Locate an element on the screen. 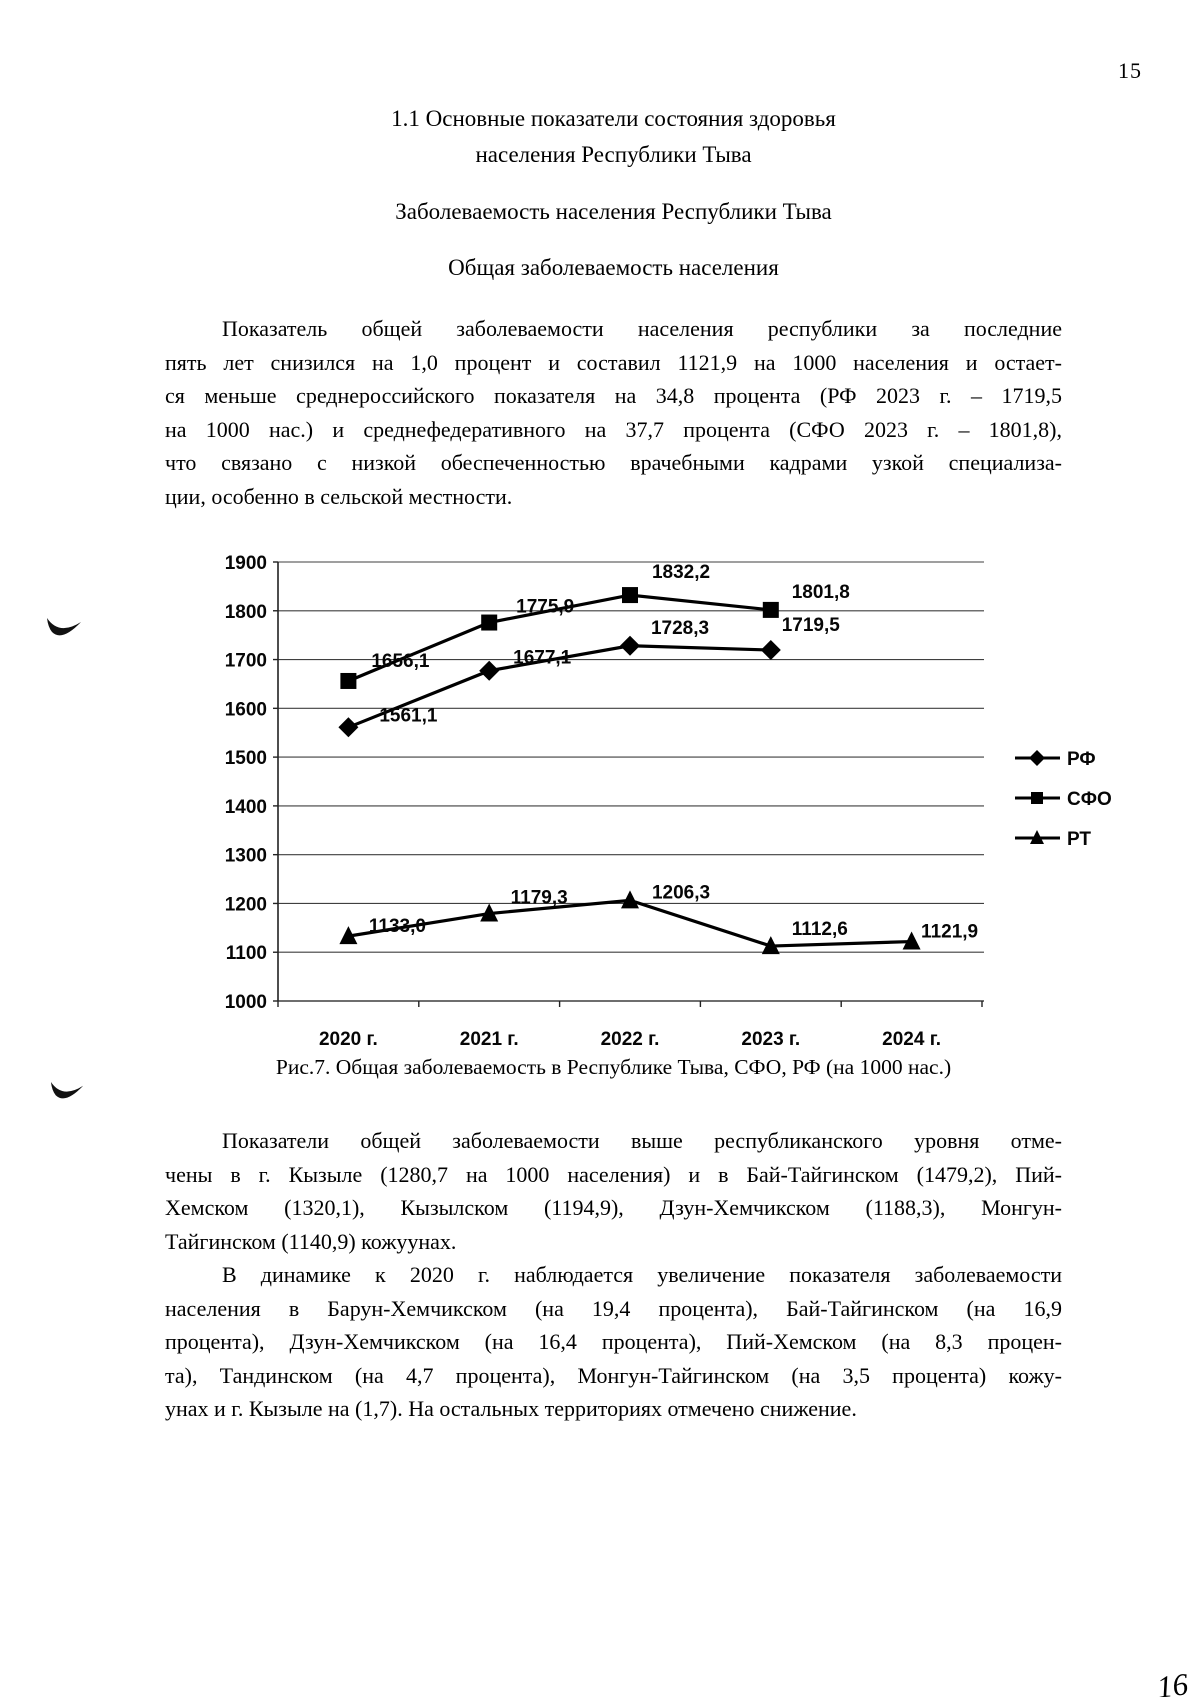 The width and height of the screenshot is (1200, 1697). legend-label-sfo: СФО is located at coordinates (1089, 799).